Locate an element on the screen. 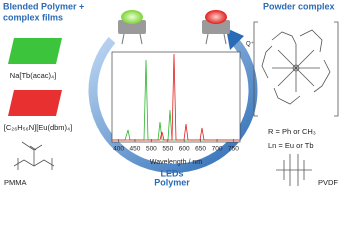 The height and width of the screenshot is (240, 342). red-led is located at coordinates (216, 27).